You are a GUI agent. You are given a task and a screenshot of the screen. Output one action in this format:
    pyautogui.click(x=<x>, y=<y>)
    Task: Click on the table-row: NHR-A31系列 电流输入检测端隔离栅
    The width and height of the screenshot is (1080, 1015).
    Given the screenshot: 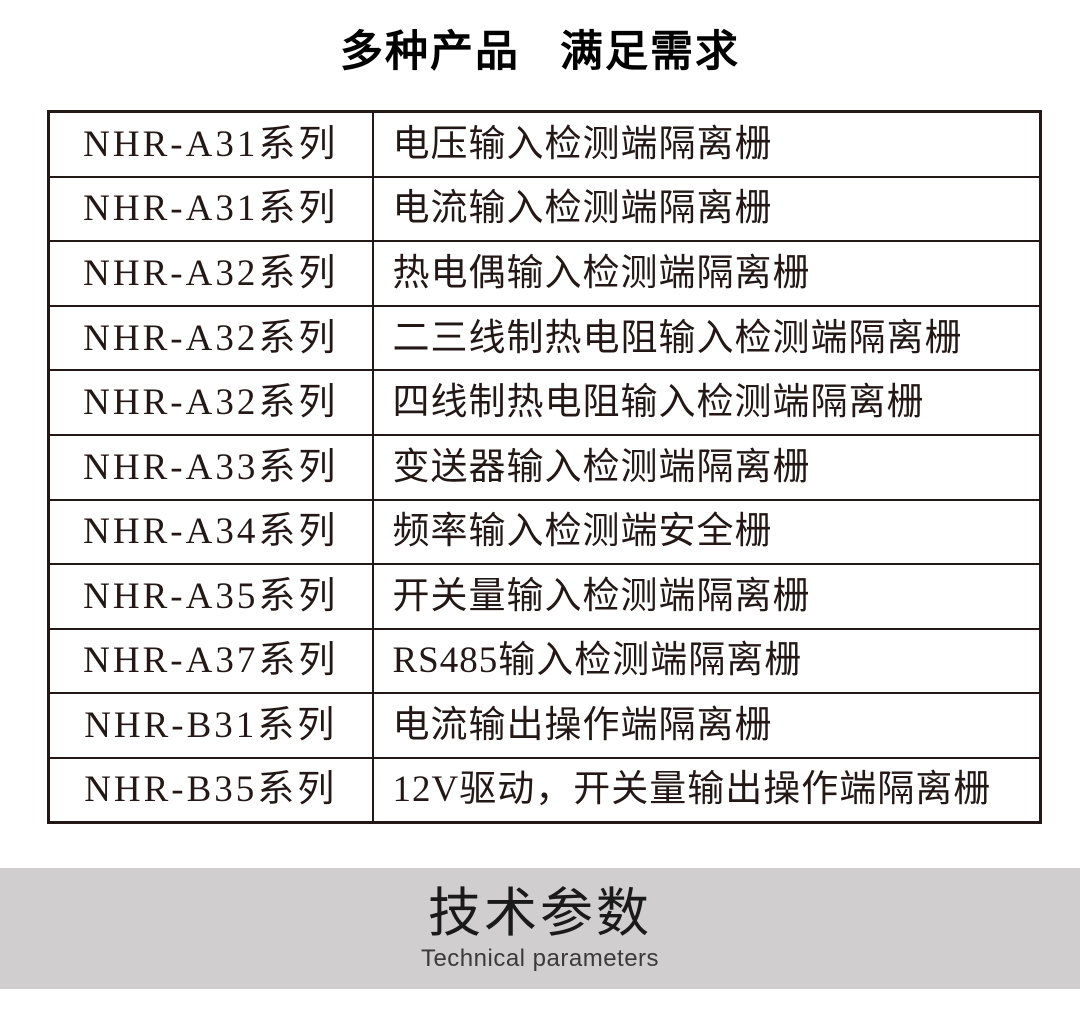 What is the action you would take?
    pyautogui.click(x=544, y=209)
    